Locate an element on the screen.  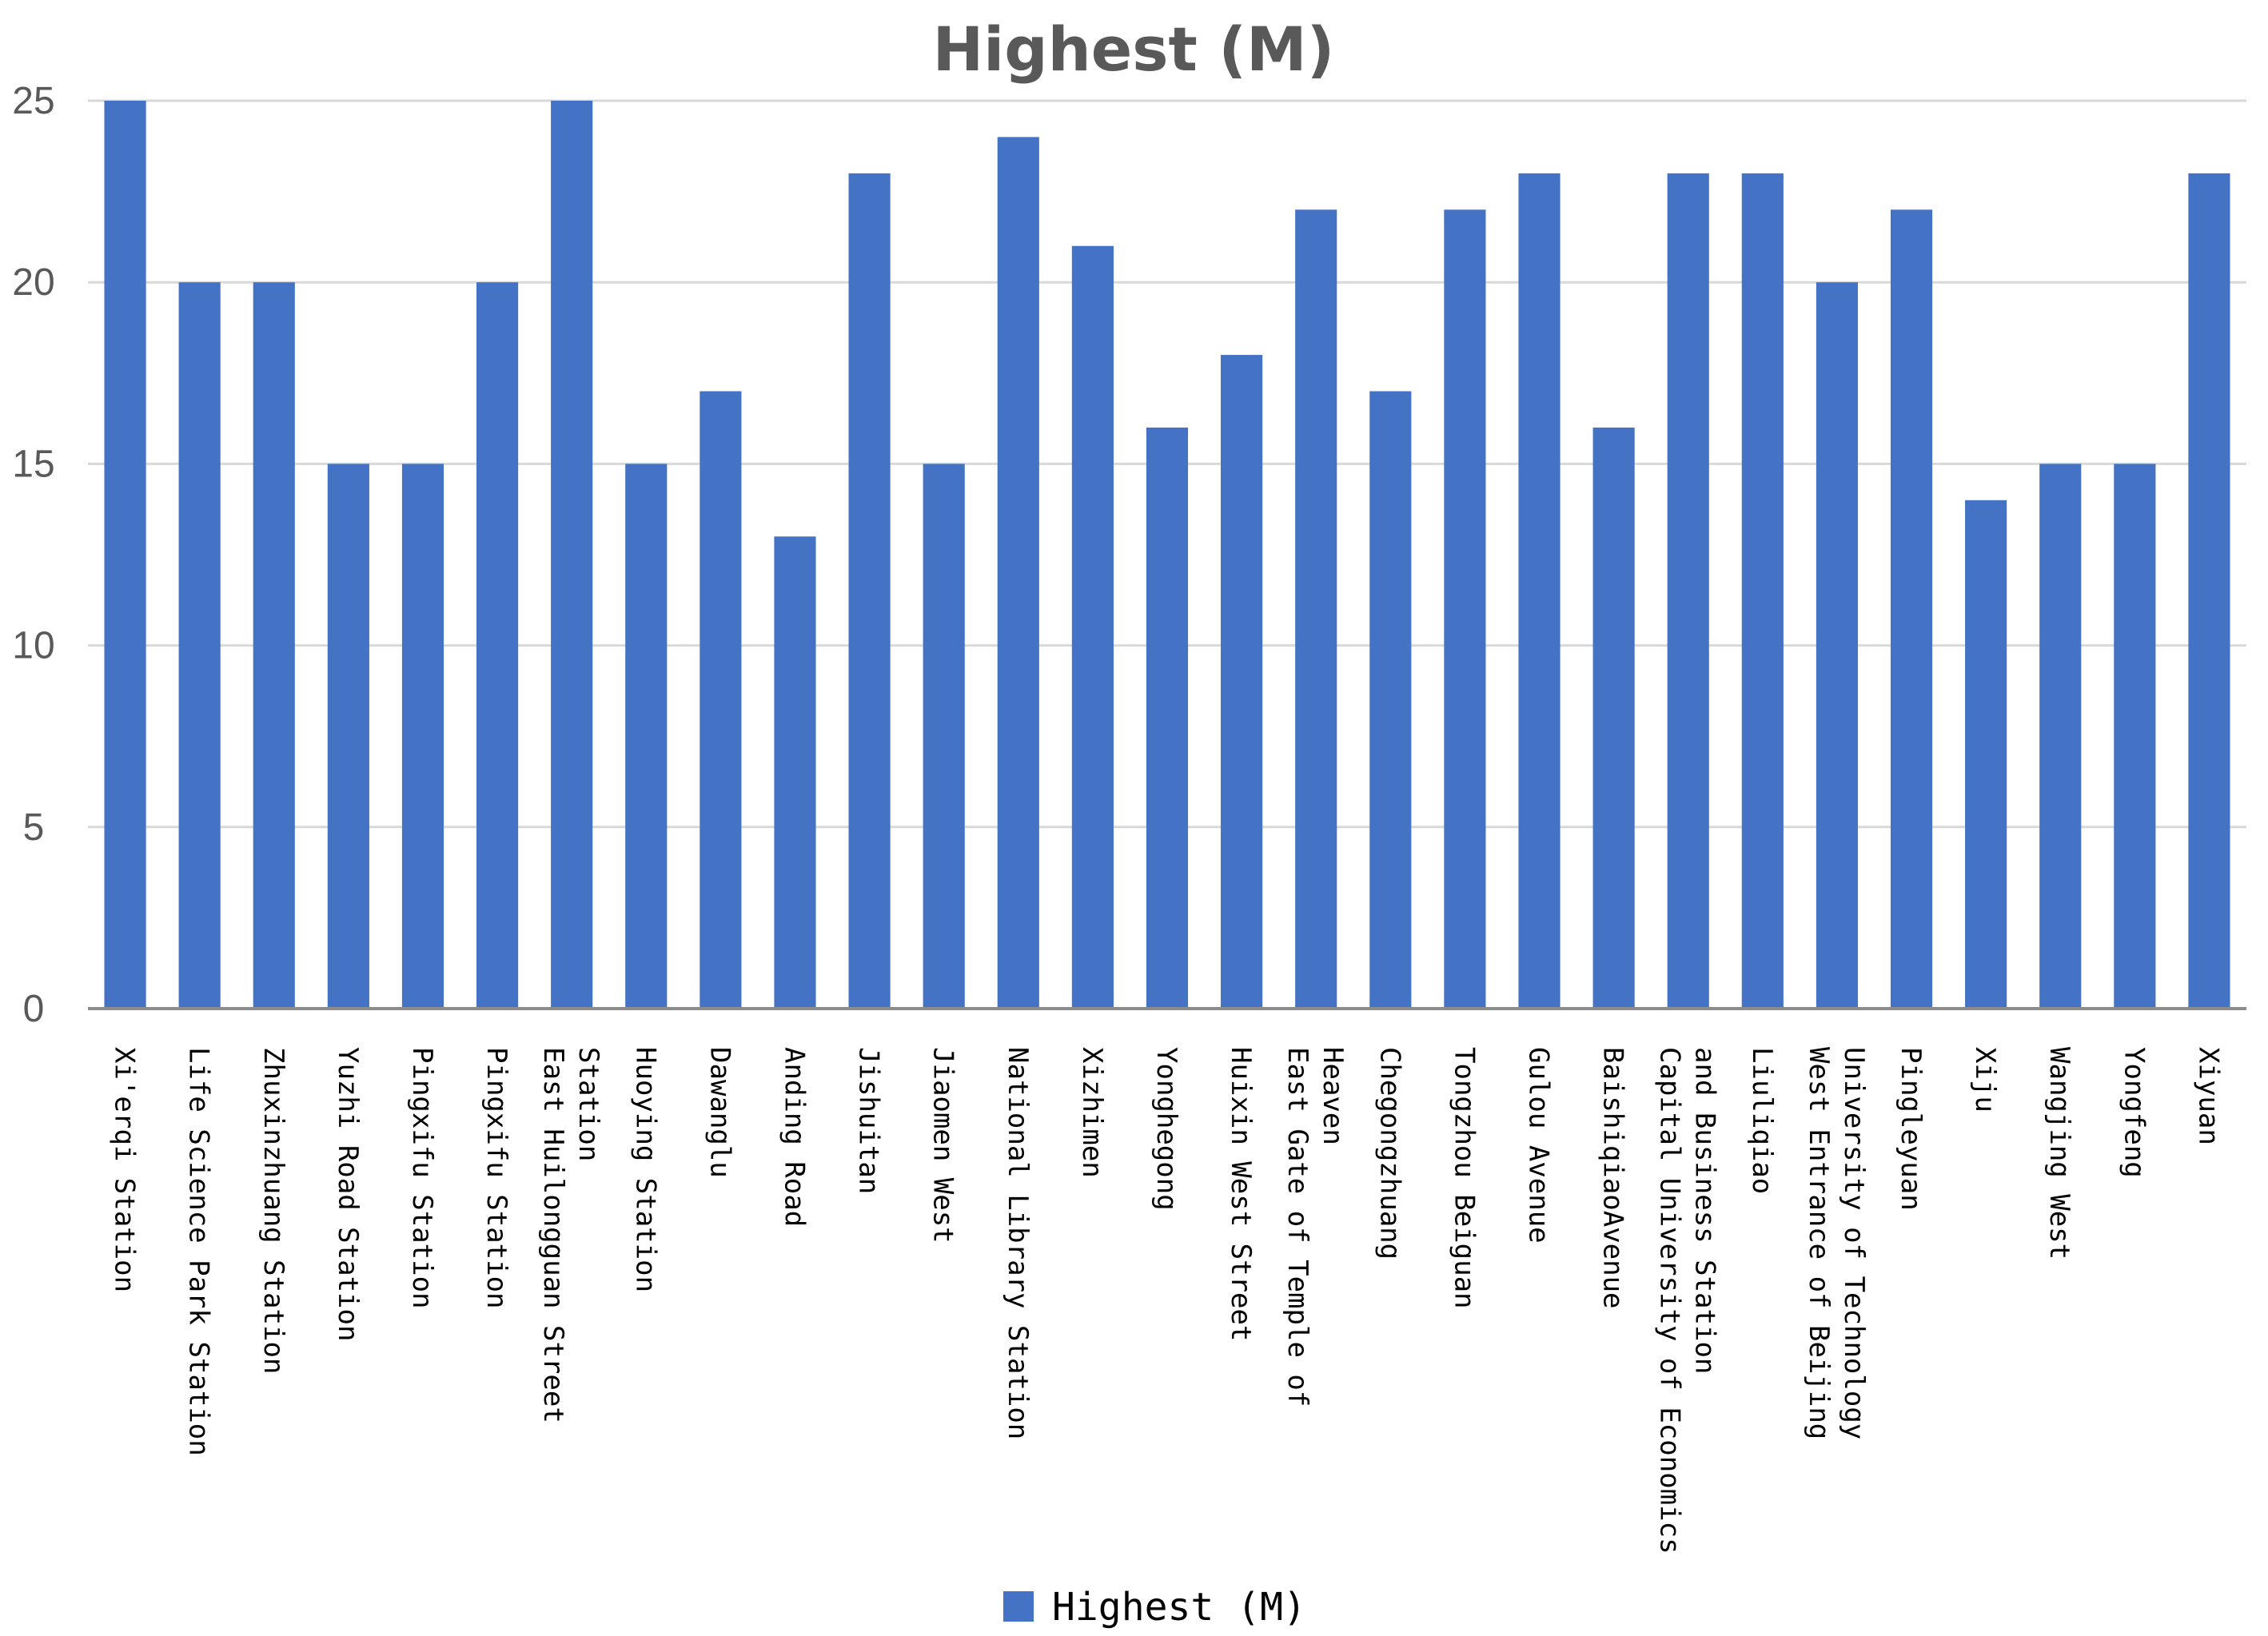
x-tick-line: Huoying Station is located at coordinates (645, 1169).